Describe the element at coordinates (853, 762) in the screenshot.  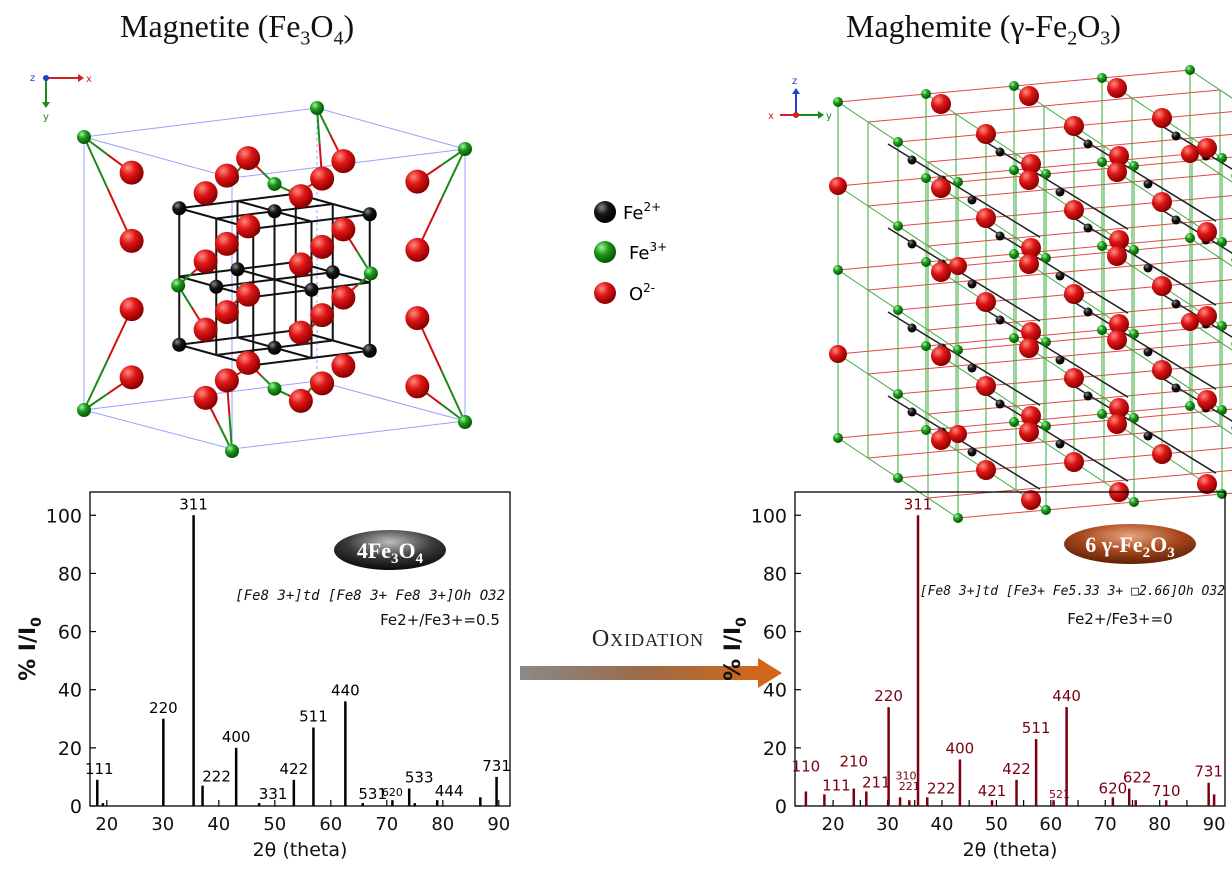
I see `peak-label: 210` at that location.